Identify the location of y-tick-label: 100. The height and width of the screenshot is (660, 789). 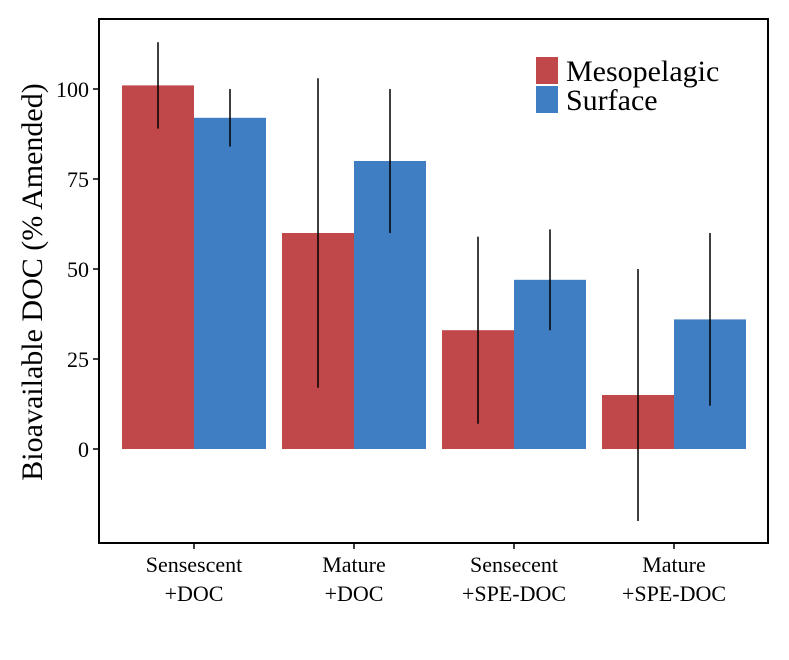
(72, 89).